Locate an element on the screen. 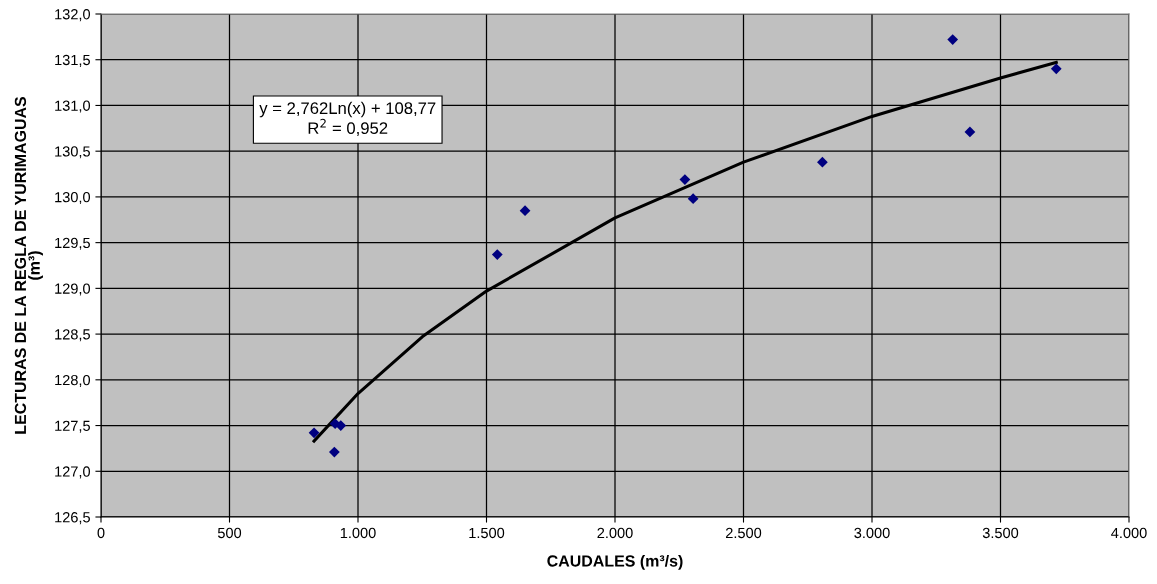  y-tick-label: 131,0 is located at coordinates (73, 106).